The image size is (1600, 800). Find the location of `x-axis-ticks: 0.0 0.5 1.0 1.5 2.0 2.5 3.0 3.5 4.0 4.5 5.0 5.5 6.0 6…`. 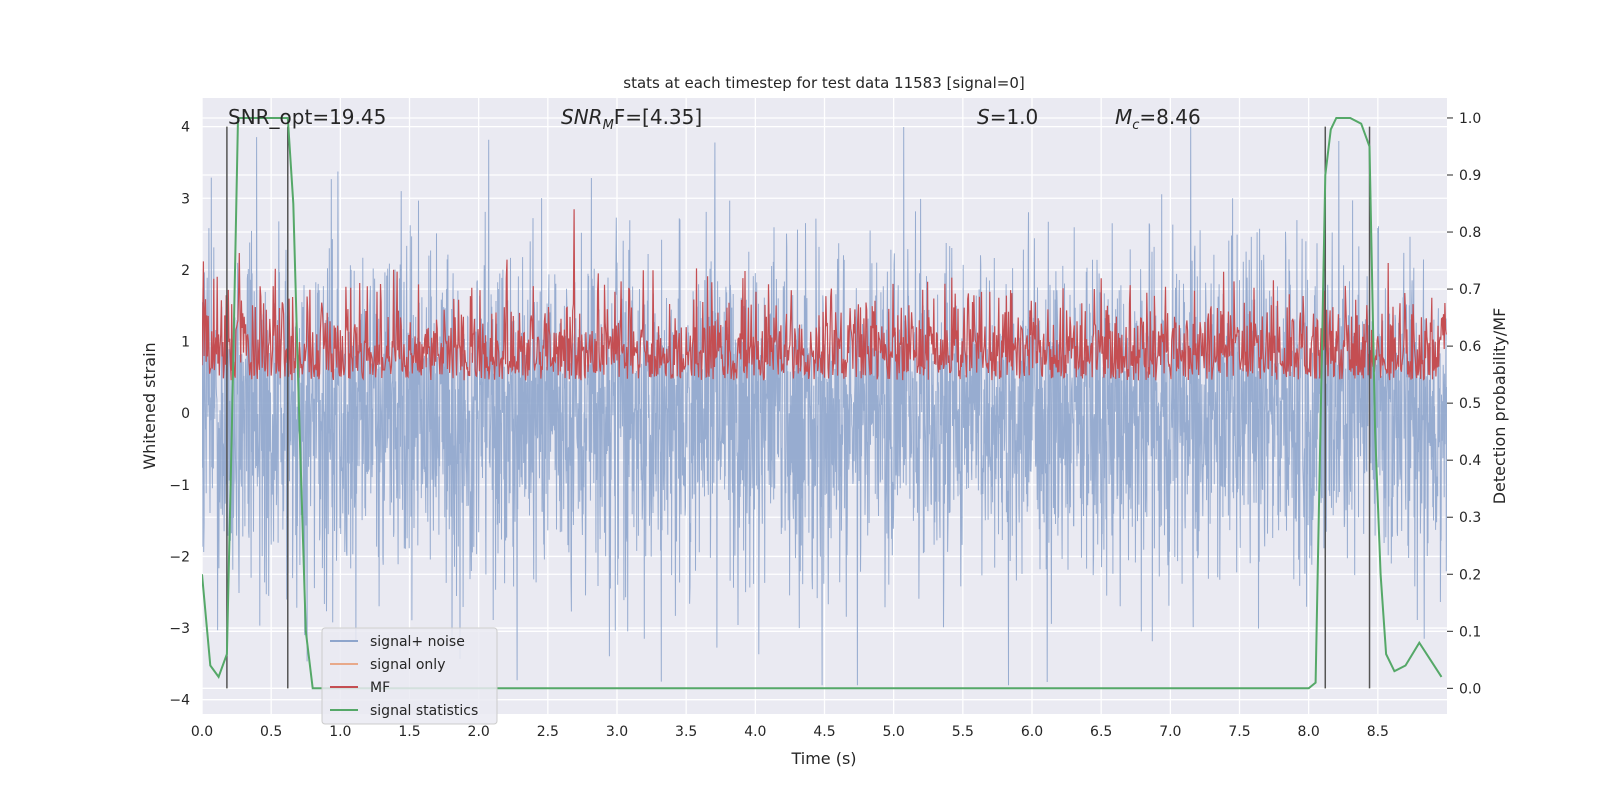

x-axis-ticks: 0.0 0.5 1.0 1.5 2.0 2.5 3.0 3.5 4.0 4.5 5.0 5.5 6.0 6… is located at coordinates (790, 732).